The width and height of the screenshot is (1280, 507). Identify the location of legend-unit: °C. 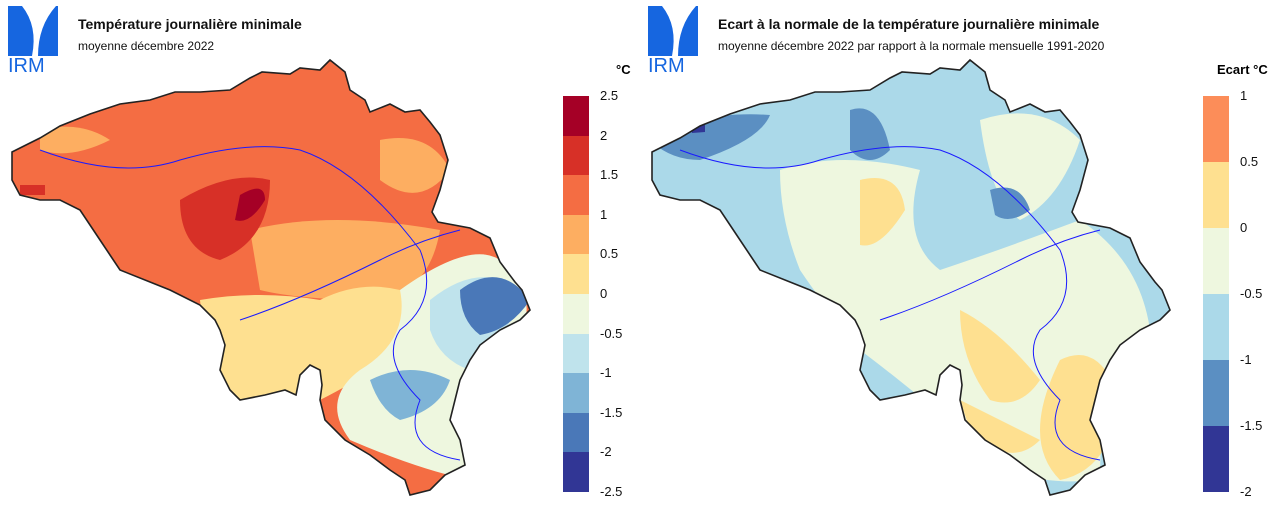
(623, 69).